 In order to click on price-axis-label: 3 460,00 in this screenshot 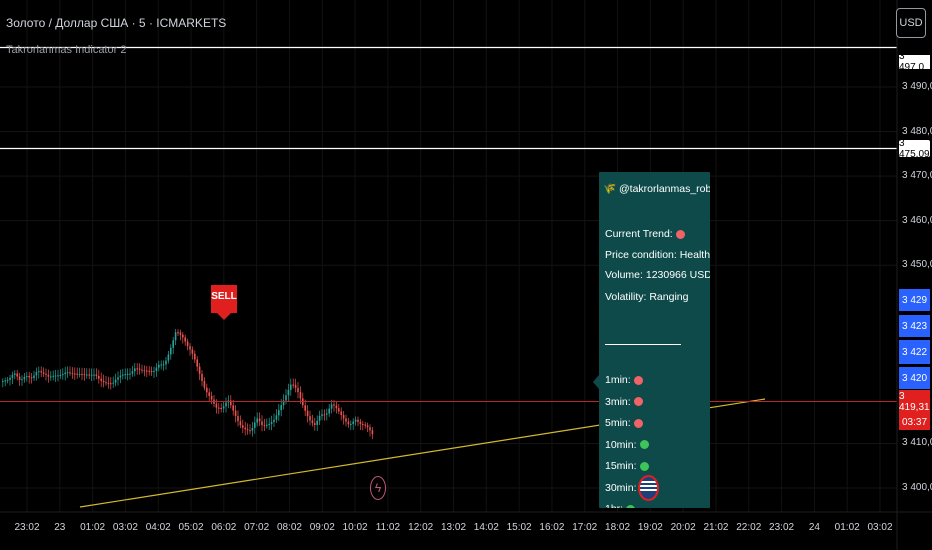, I will do `click(917, 220)`.